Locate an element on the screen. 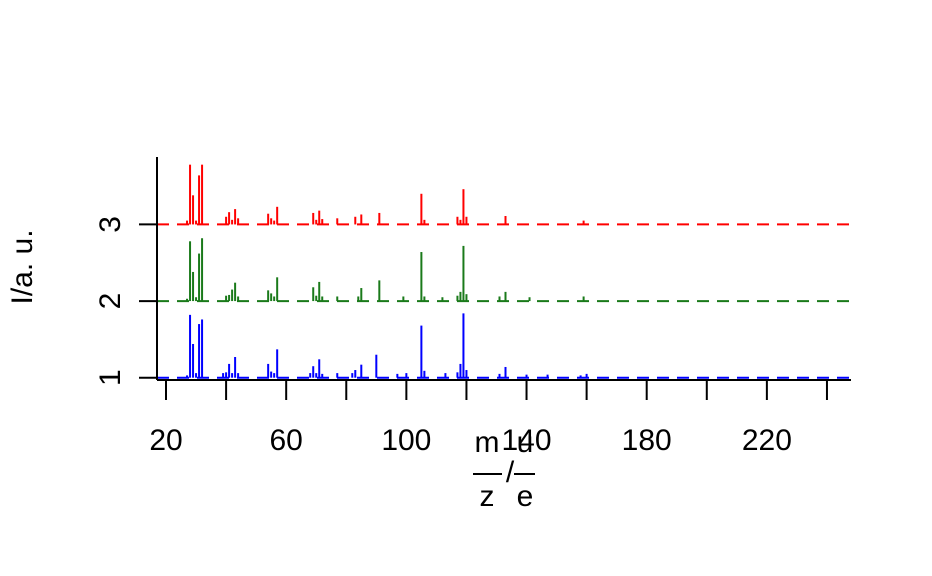 This screenshot has height=576, width=932. x-label-denominator-e: e is located at coordinates (525, 496).